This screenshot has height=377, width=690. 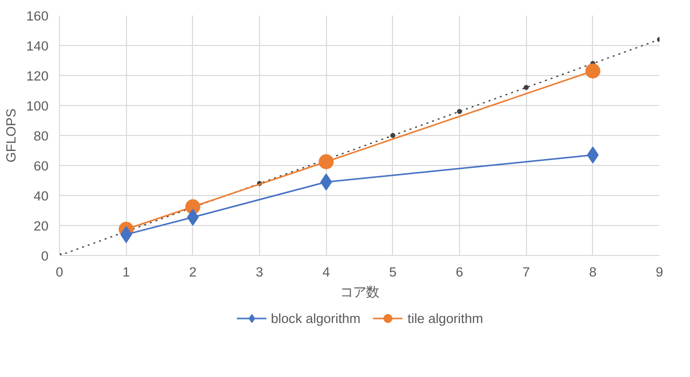 I want to click on y-tick-label: 160, so click(x=37, y=16).